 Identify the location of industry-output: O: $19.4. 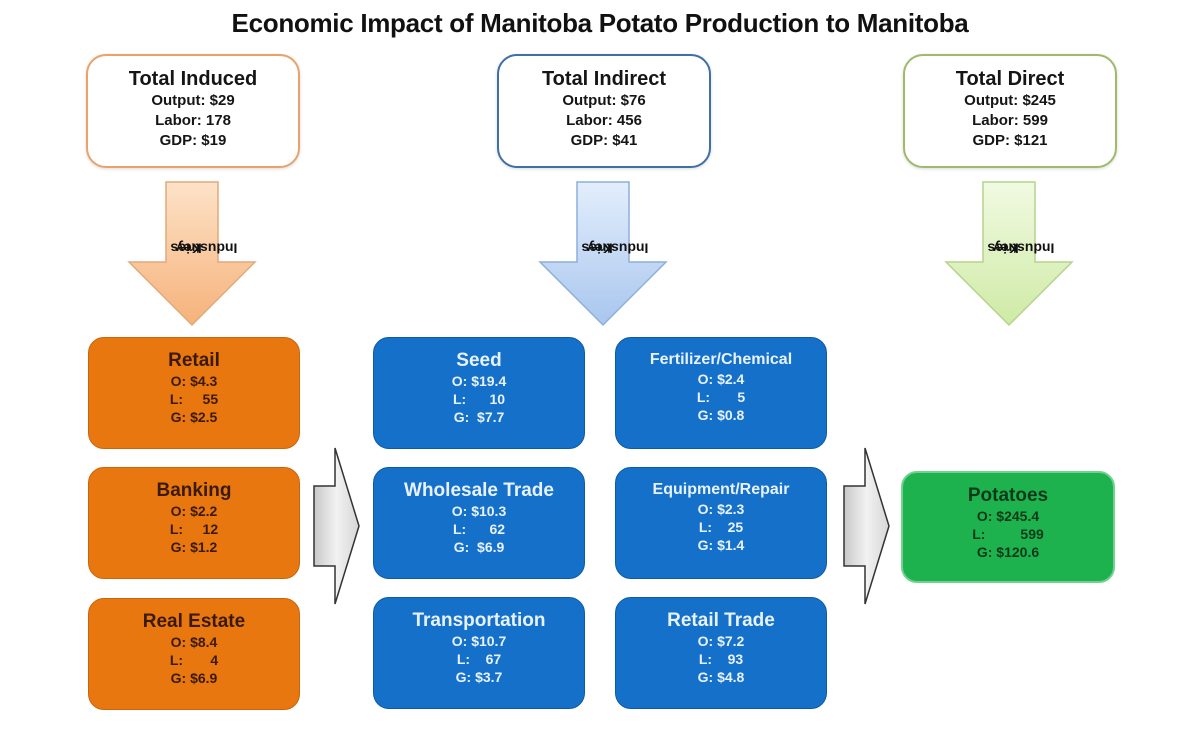
(479, 381).